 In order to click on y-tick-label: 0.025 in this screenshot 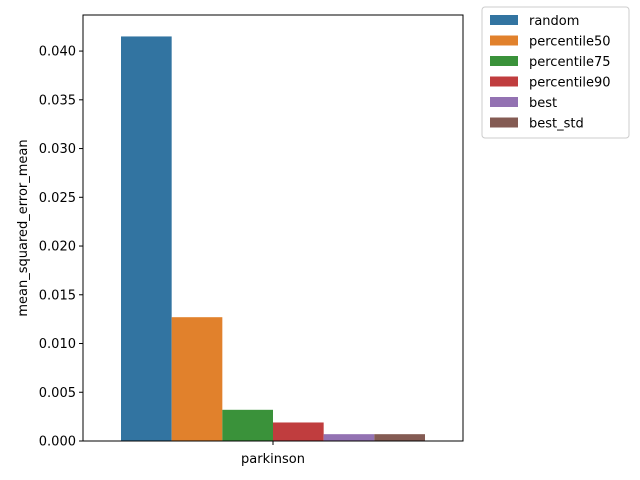, I will do `click(57, 198)`.